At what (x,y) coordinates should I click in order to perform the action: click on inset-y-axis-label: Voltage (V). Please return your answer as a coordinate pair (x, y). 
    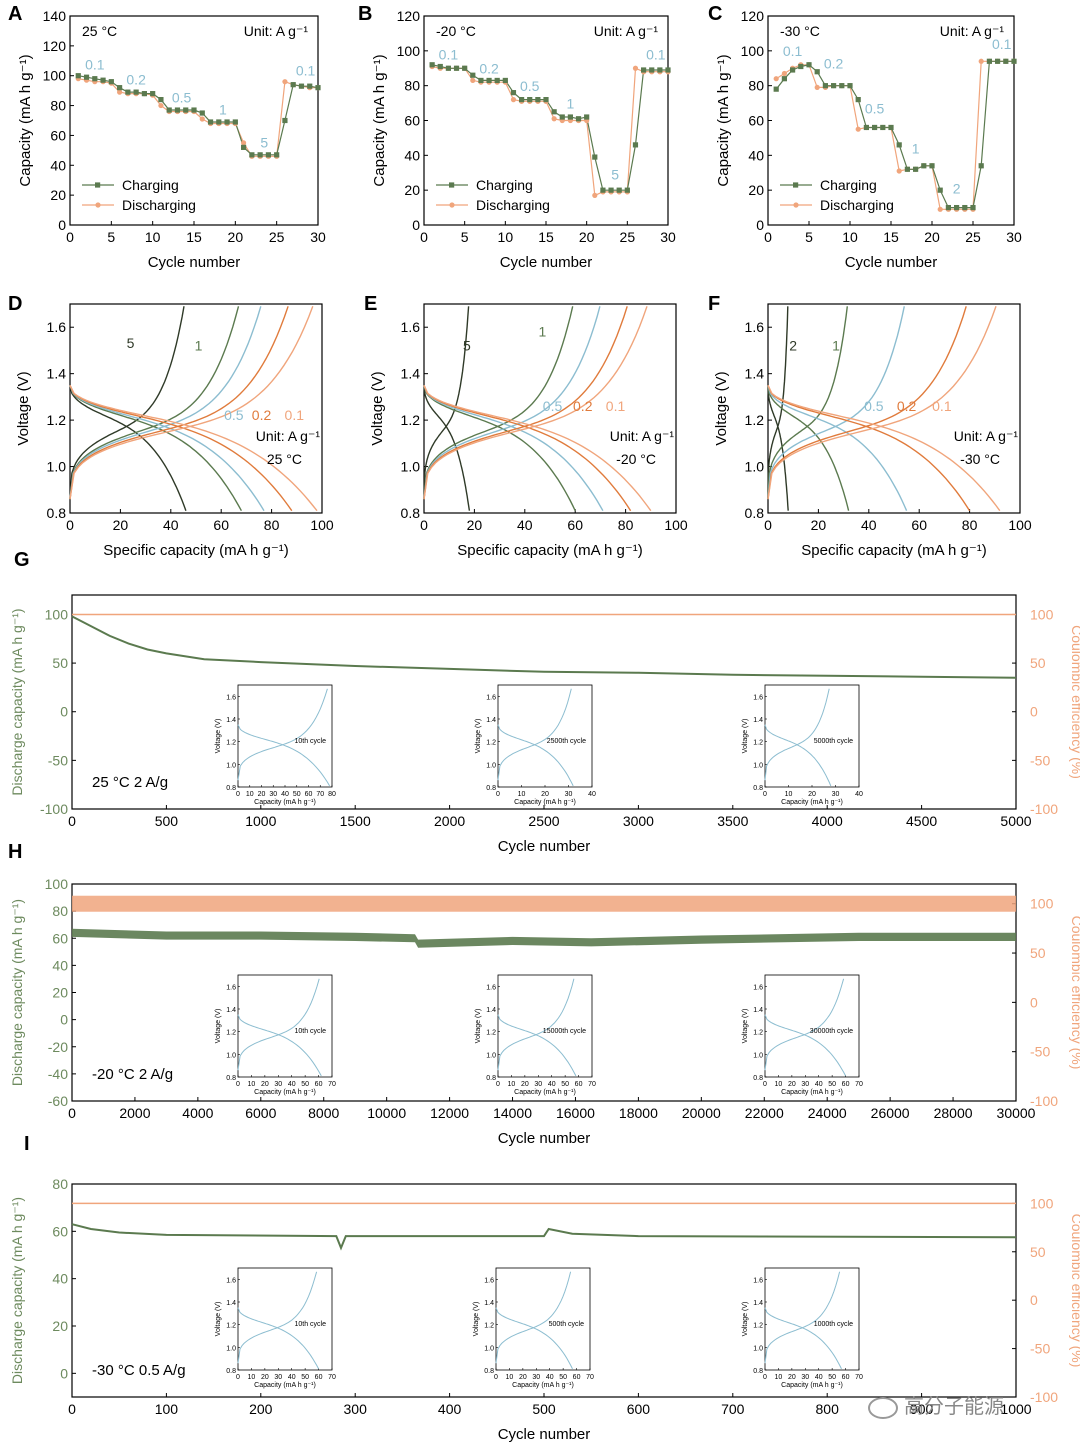
    Looking at the image, I should click on (745, 736).